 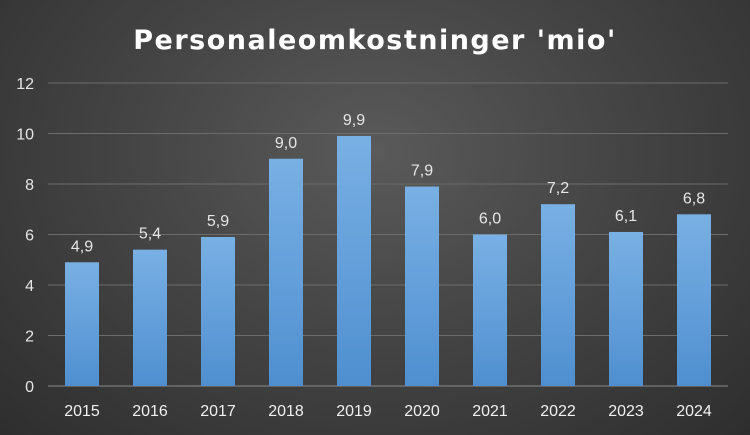 I want to click on data-label: 6,1, so click(x=626, y=216).